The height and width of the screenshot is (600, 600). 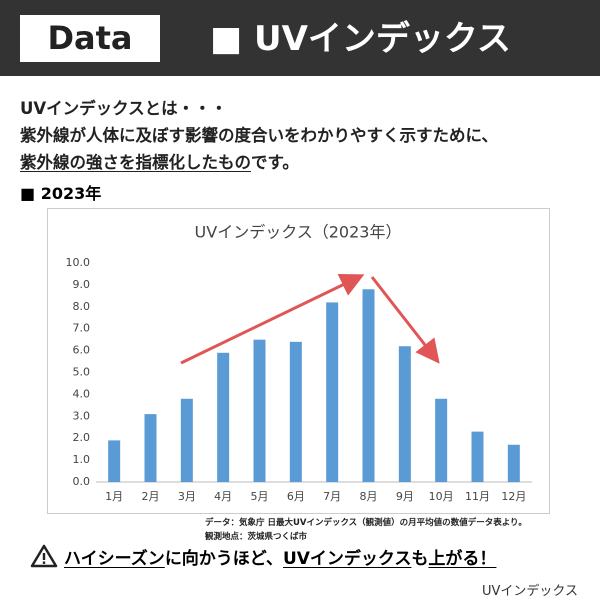 What do you see at coordinates (82, 372) in the screenshot?
I see `y-tick-label: 5.0` at bounding box center [82, 372].